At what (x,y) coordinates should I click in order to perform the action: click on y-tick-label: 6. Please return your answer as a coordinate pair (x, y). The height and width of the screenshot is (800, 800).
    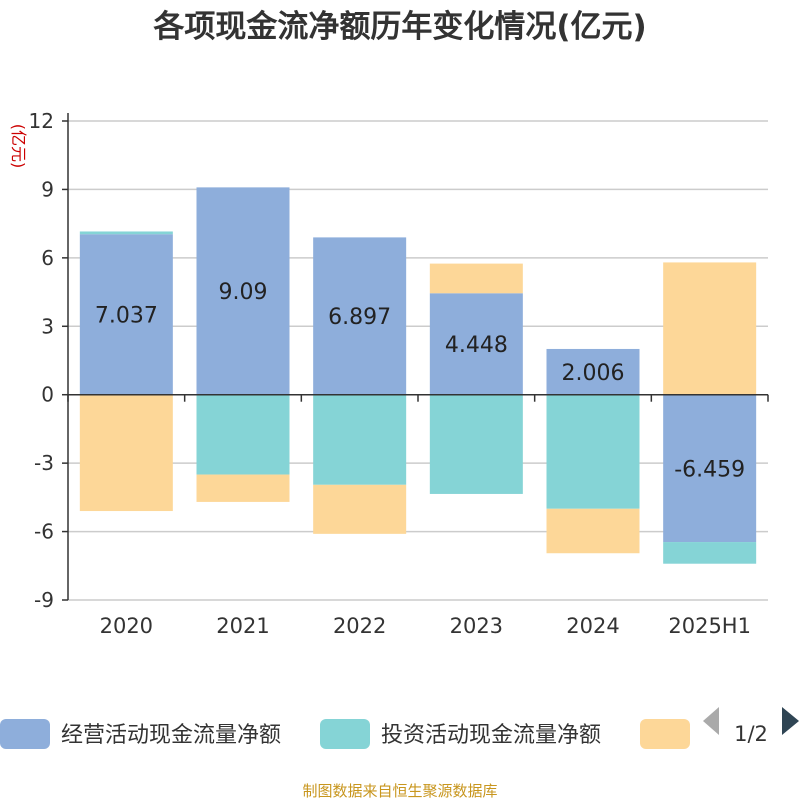
    Looking at the image, I should click on (47, 258).